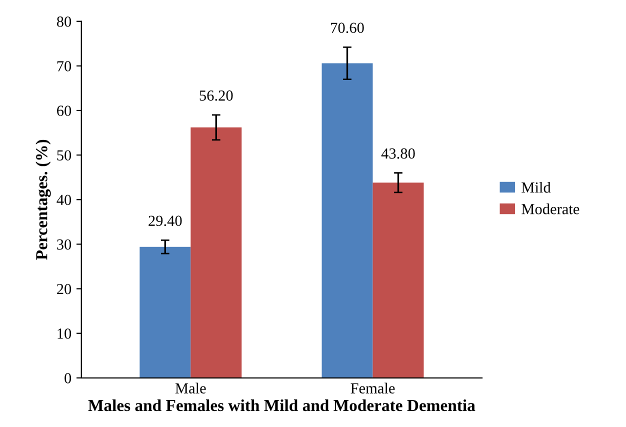 The width and height of the screenshot is (626, 427). Describe the element at coordinates (347, 28) in the screenshot. I see `data-label: 70.60` at that location.